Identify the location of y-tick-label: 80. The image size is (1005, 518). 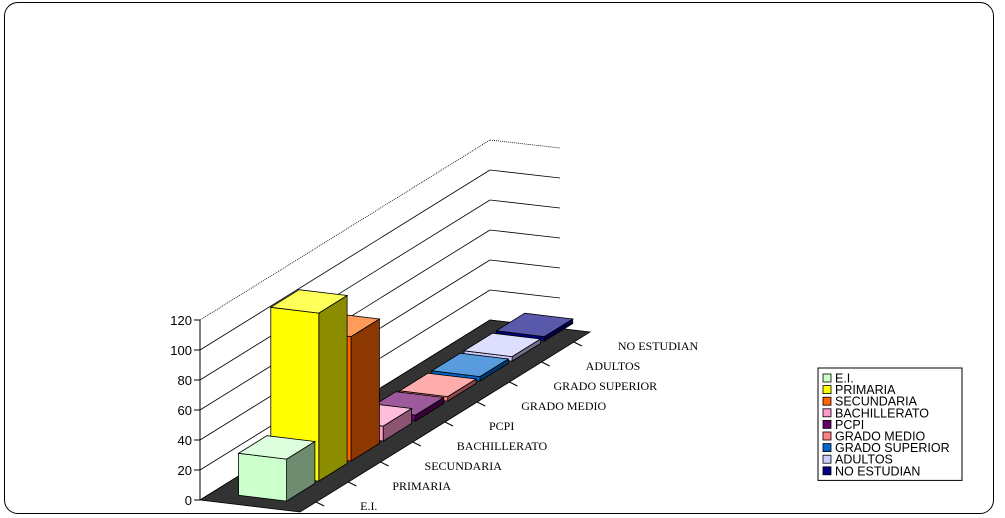
(185, 380).